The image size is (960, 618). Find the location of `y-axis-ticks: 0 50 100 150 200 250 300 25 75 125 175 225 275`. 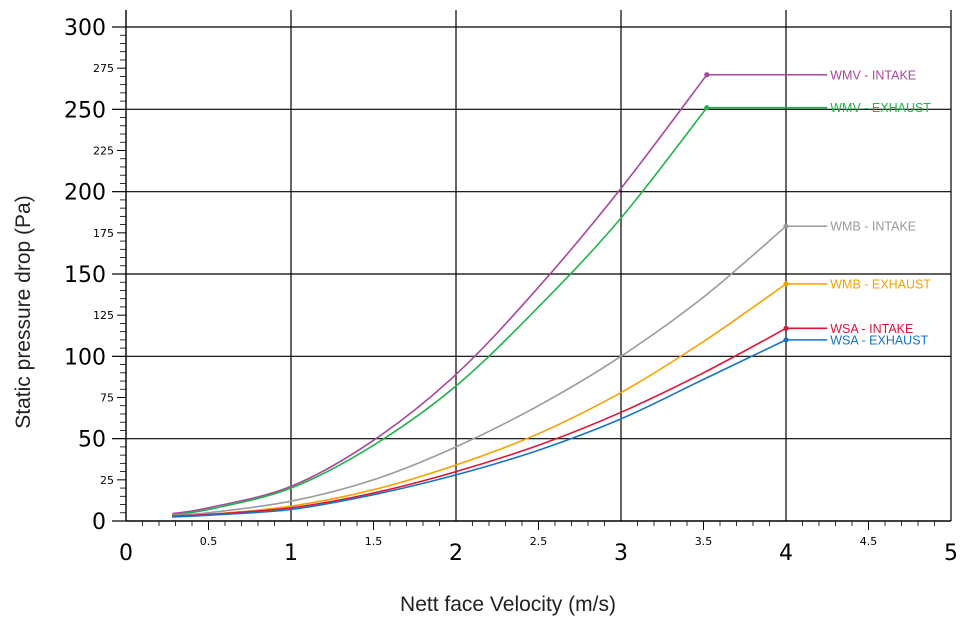

y-axis-ticks: 0 50 100 150 200 250 300 25 75 125 175 225 275 is located at coordinates (89, 275).